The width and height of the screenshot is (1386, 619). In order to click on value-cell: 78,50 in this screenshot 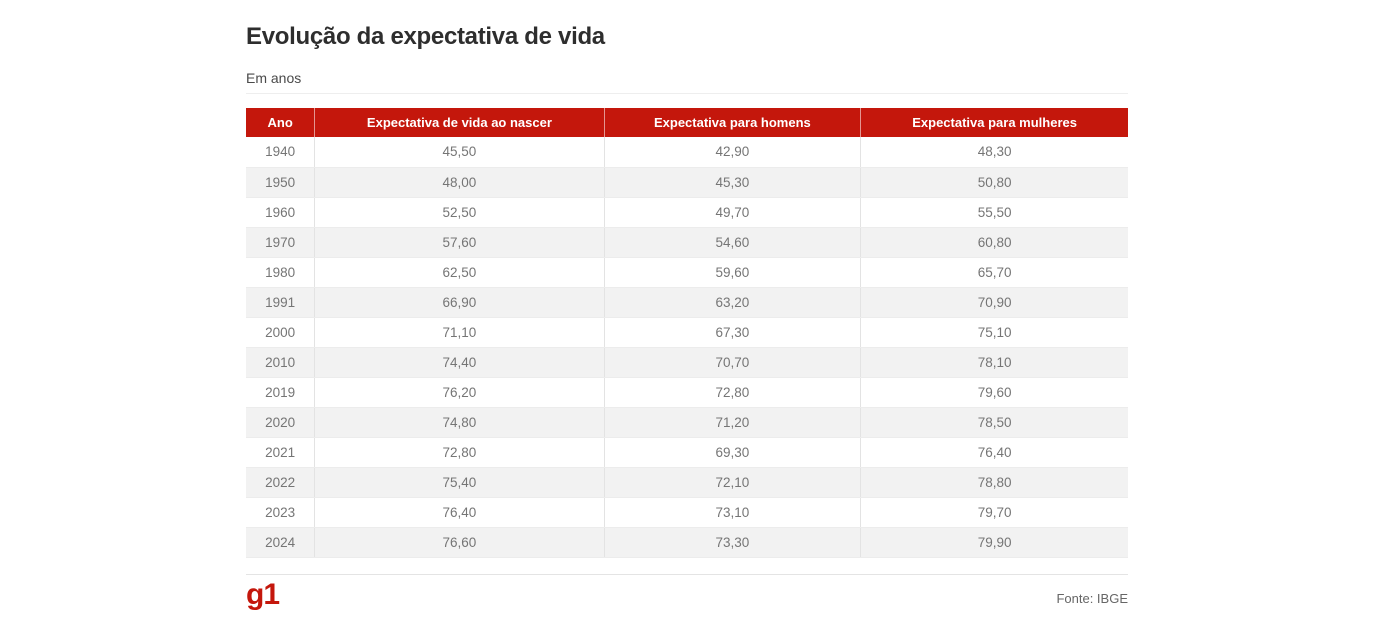, I will do `click(994, 422)`.